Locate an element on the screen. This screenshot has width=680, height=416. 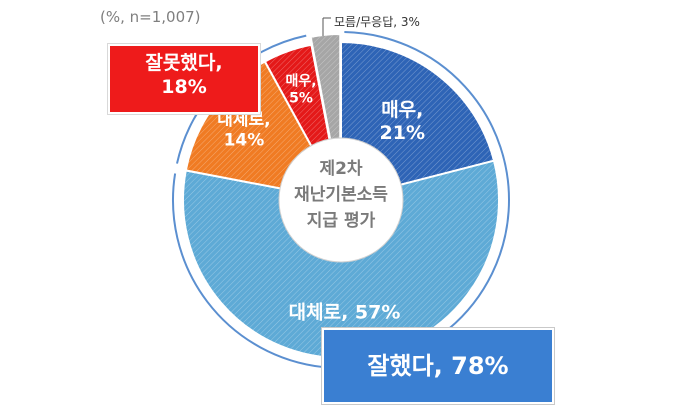
slice-label-line-1: 대체로, is located at coordinates (243, 120).